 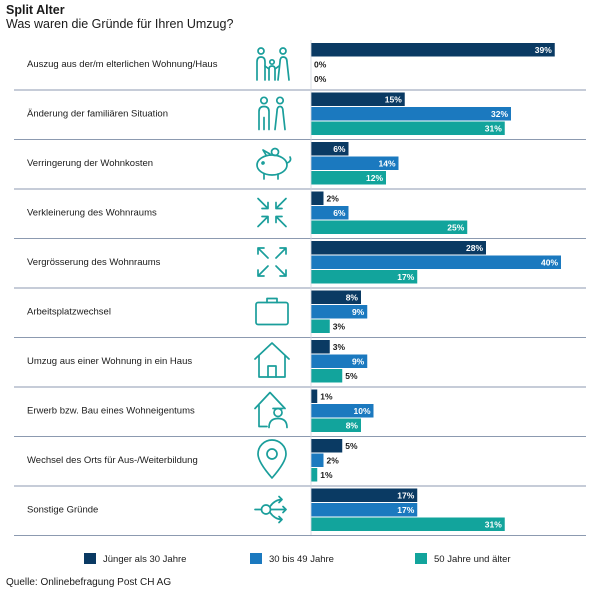 I want to click on data-label: 12%, so click(x=374, y=178).